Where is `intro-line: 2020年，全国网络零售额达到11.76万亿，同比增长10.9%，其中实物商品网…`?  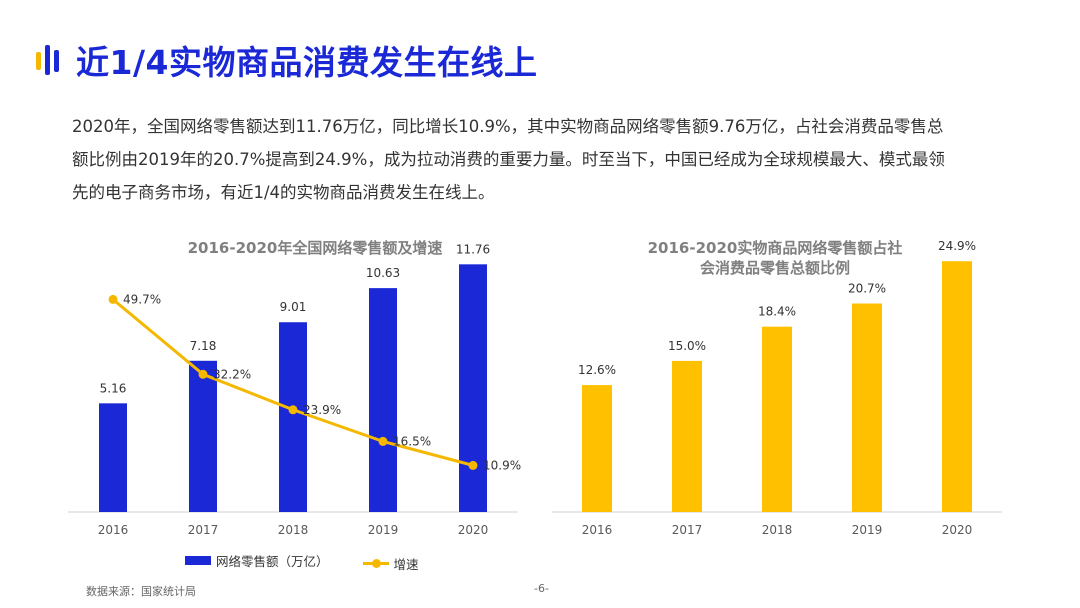 intro-line: 2020年，全国网络零售额达到11.76万亿，同比增长10.9%，其中实物商品网… is located at coordinates (508, 126).